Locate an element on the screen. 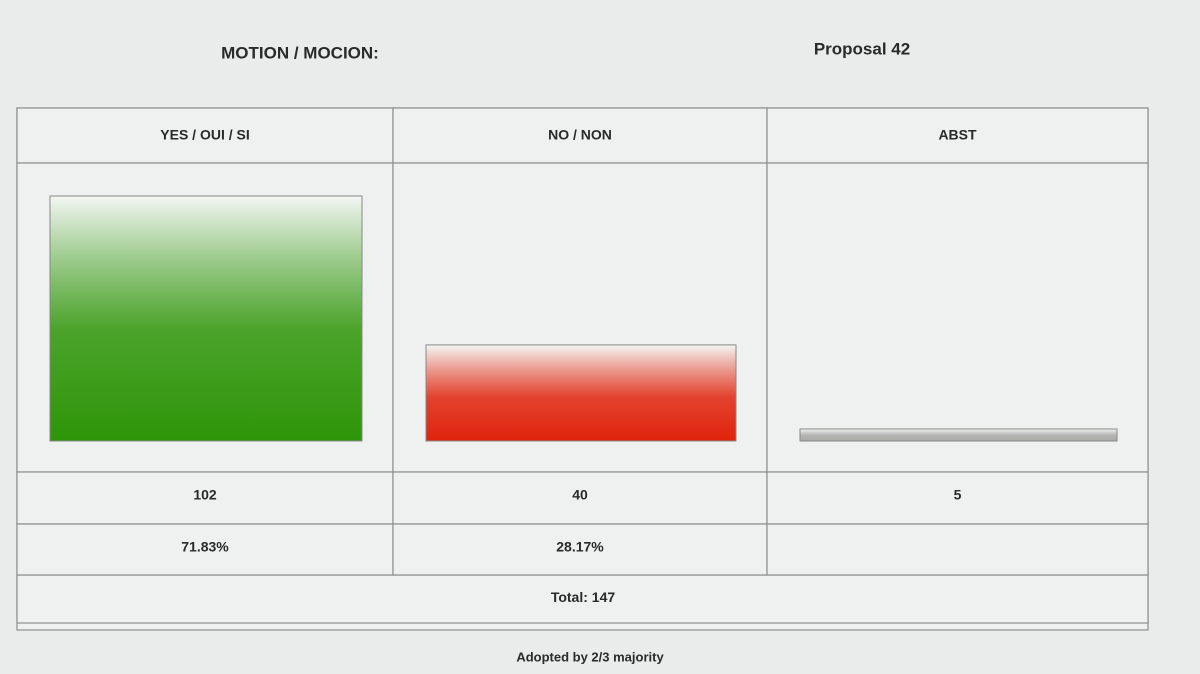  total-value: 147 is located at coordinates (604, 597).